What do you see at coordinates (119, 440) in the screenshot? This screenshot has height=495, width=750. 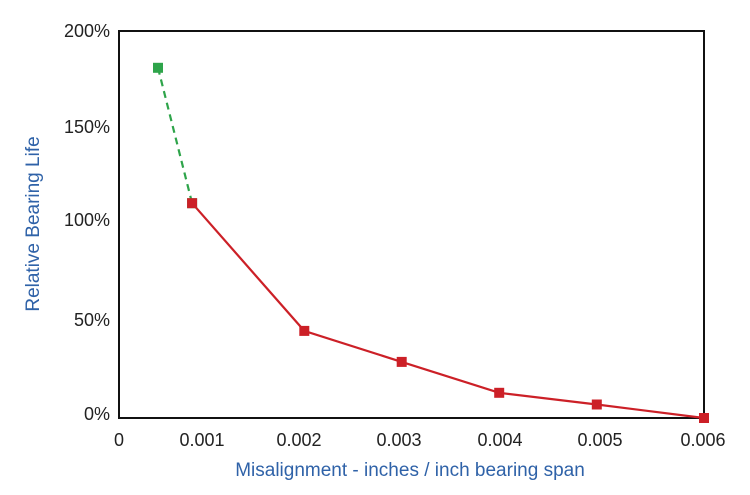 I see `x-tick-label: 0` at bounding box center [119, 440].